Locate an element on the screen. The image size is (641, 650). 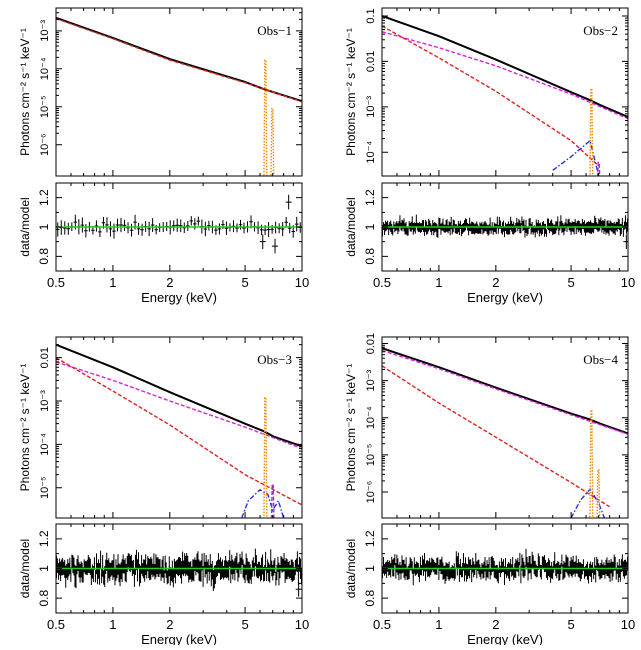
observation-label: Obs−4 is located at coordinates (600, 359).